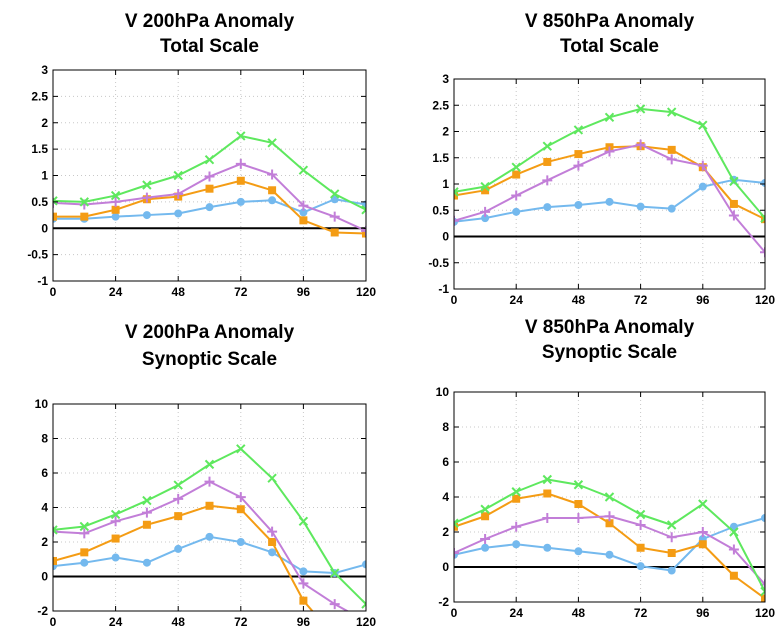 This screenshot has height=637, width=781. Describe the element at coordinates (209, 197) in the screenshot. I see `series-purple` at that location.